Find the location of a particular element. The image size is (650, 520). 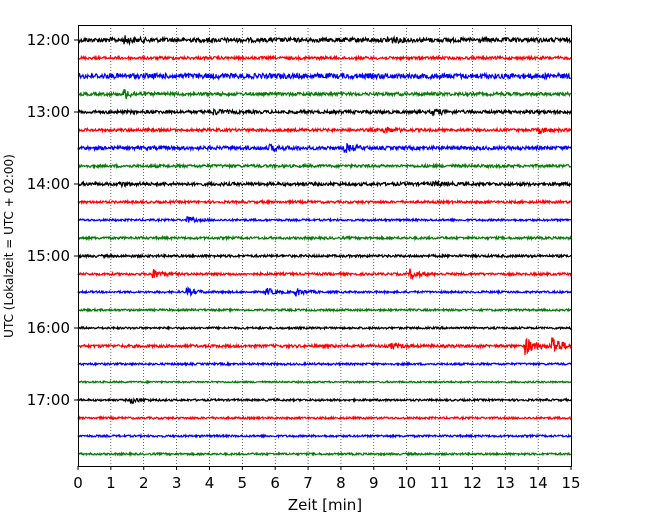

y-tick-label-15:00: 15:00 is located at coordinates (48, 256).